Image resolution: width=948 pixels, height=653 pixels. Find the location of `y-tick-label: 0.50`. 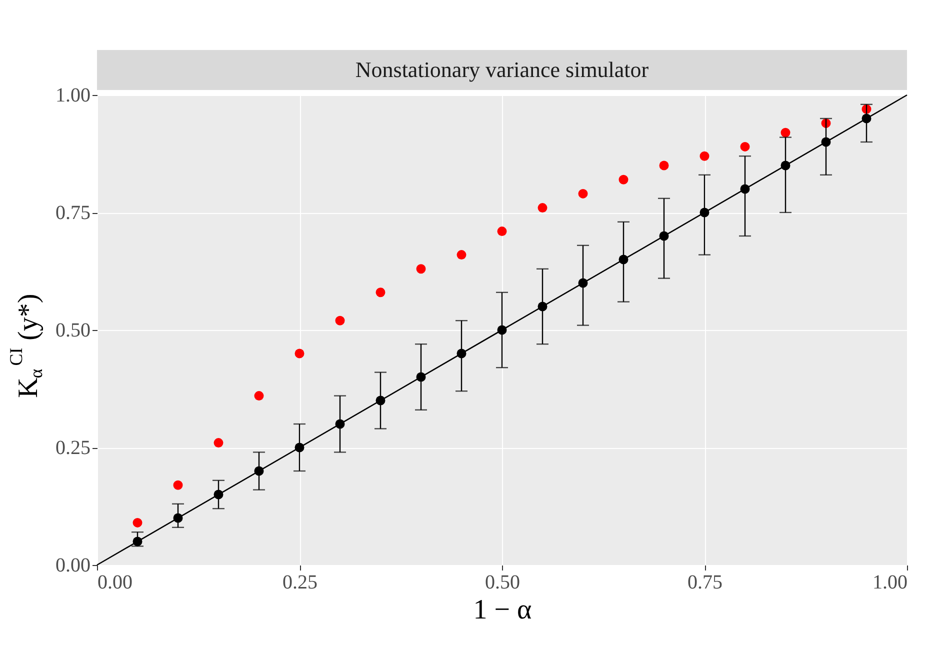

y-tick-label: 0.50 is located at coordinates (73, 331).